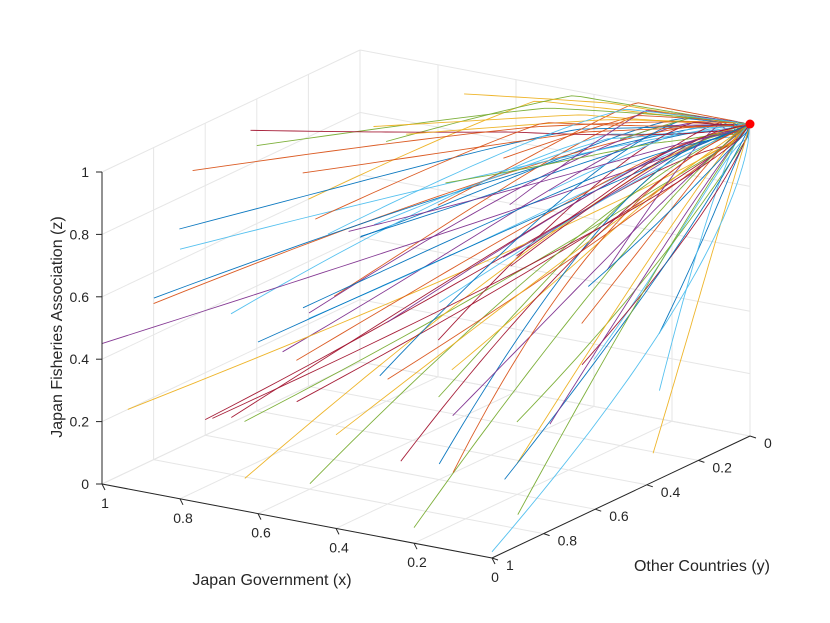 The width and height of the screenshot is (830, 623). Describe the element at coordinates (80, 359) in the screenshot. I see `z-tick-label: 0.4` at that location.